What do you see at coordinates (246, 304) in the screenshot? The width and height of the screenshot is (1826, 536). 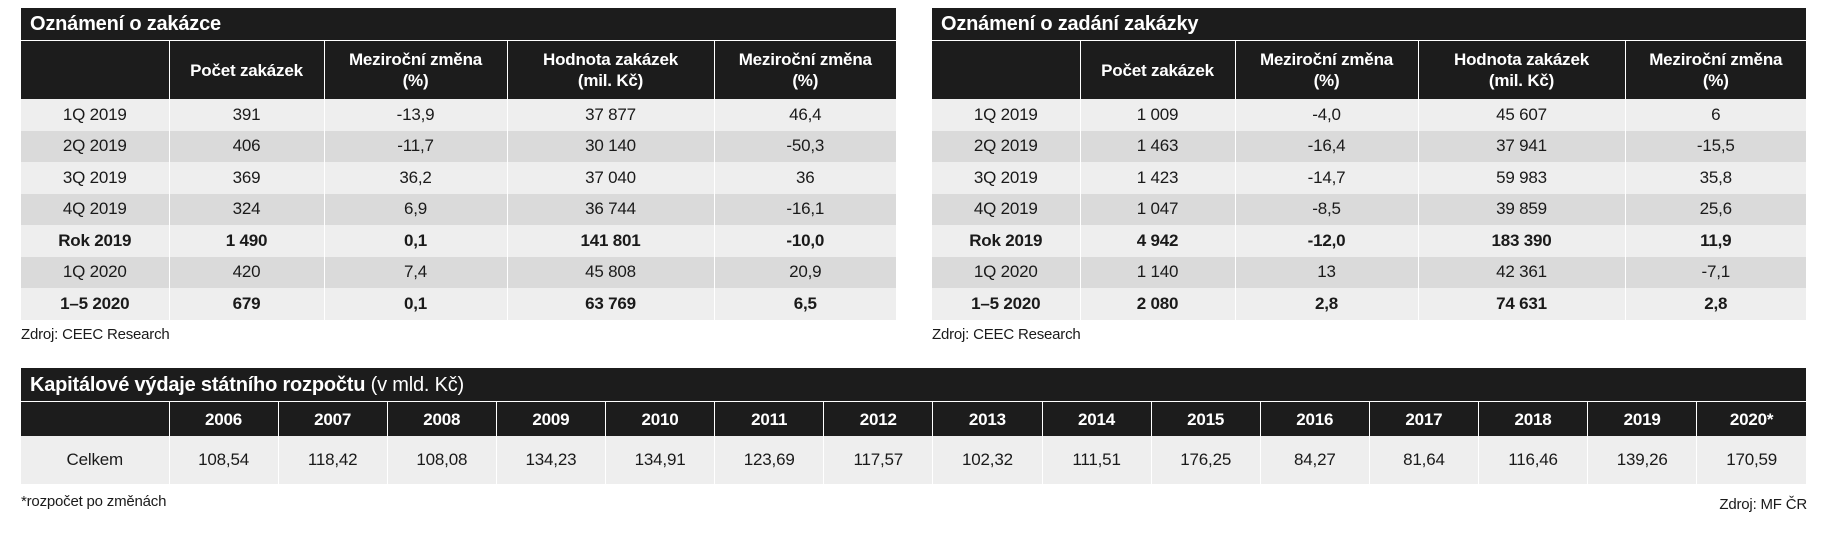 I see `table-cell: 679` at bounding box center [246, 304].